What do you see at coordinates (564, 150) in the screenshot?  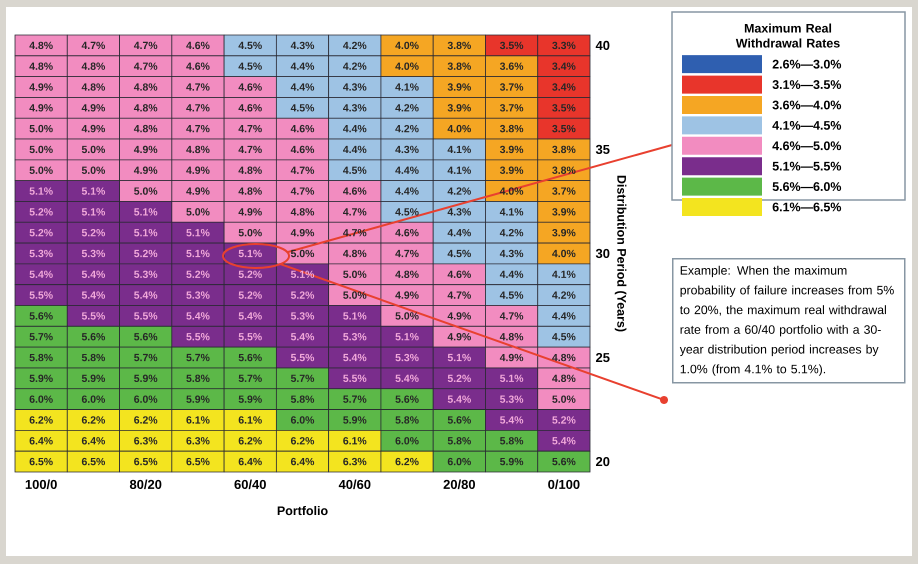 I see `data-label: 3.8%` at bounding box center [564, 150].